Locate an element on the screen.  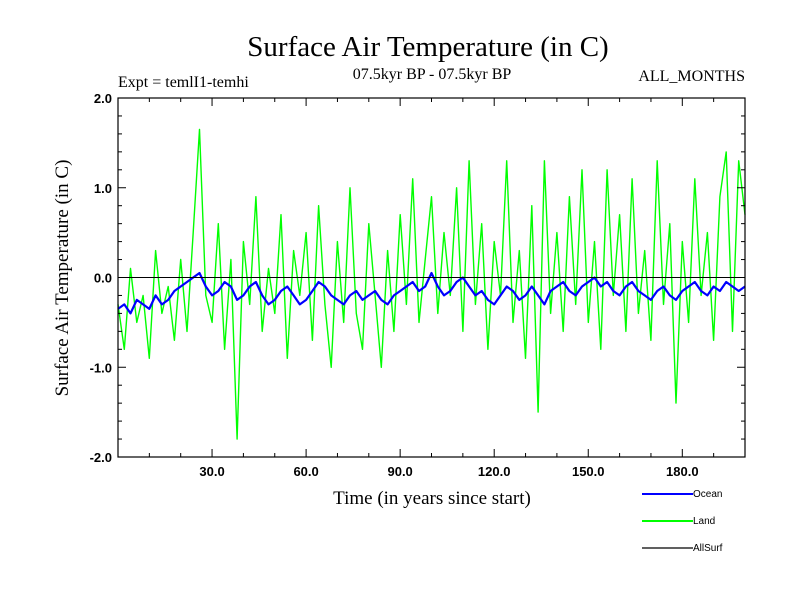
y-axis-label: Surface Air Temperature (in C) is located at coordinates (62, 278).